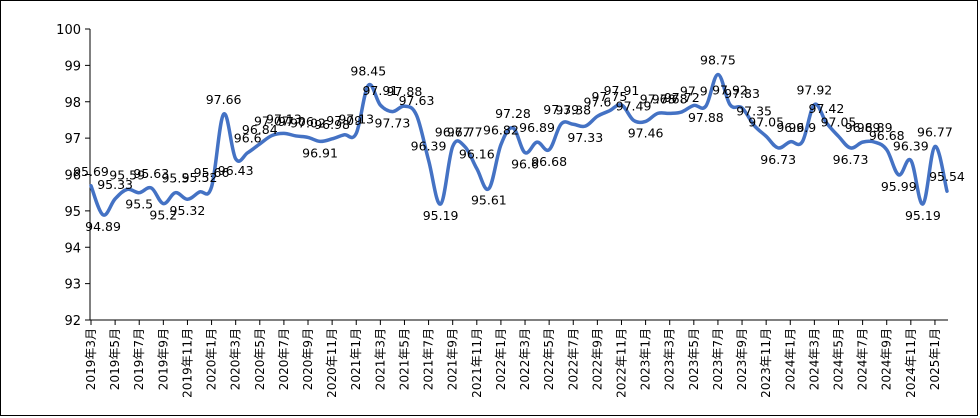 The height and width of the screenshot is (418, 980). What do you see at coordinates (72, 321) in the screenshot?
I see `y-tick-label: 92` at bounding box center [72, 321].